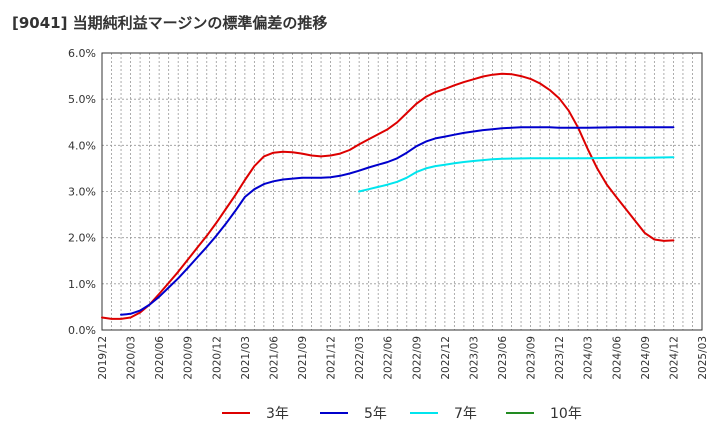 This screenshot has width=720, height=440. Describe the element at coordinates (332, 358) in the screenshot. I see `x-tick-label: 2021/12` at that location.